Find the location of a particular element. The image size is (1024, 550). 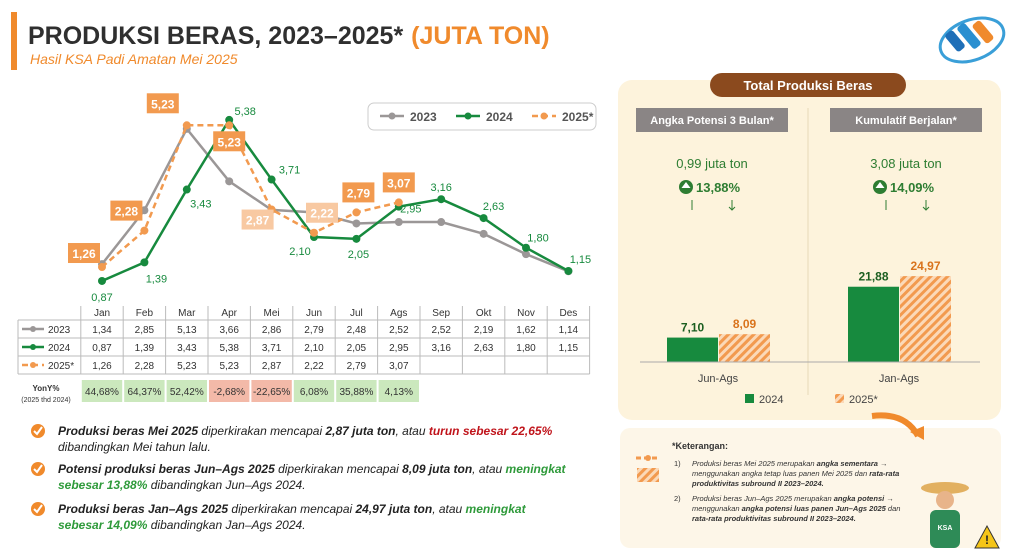

bullet-segment: sebesar 13,88% is located at coordinates (103, 485).